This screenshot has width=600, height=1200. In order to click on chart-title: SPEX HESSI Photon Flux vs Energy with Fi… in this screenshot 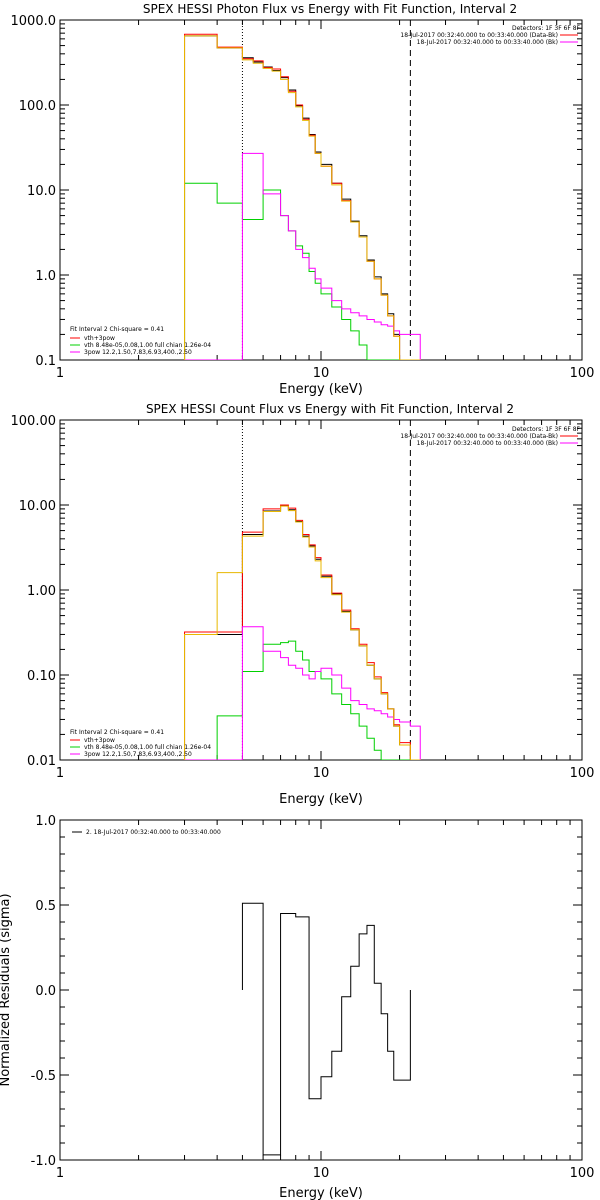, I will do `click(330, 9)`.